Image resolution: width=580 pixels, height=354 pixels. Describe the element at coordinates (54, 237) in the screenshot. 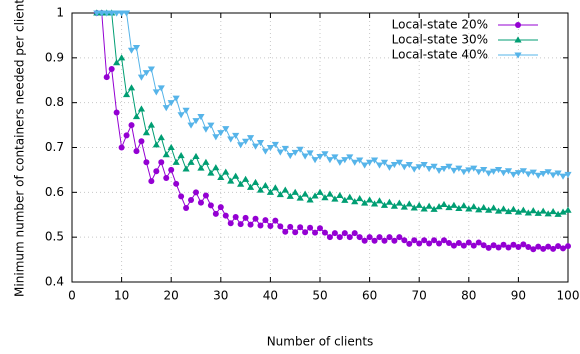

I see `y-tick-label: 0.5` at that location.